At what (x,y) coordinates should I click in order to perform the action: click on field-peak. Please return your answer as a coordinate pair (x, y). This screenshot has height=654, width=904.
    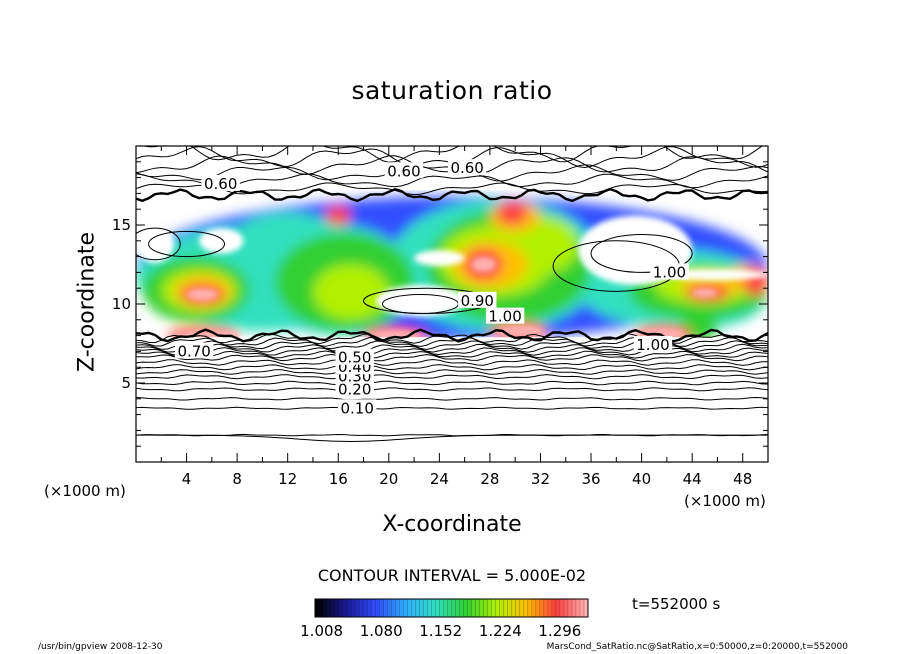
    Looking at the image, I should click on (705, 293).